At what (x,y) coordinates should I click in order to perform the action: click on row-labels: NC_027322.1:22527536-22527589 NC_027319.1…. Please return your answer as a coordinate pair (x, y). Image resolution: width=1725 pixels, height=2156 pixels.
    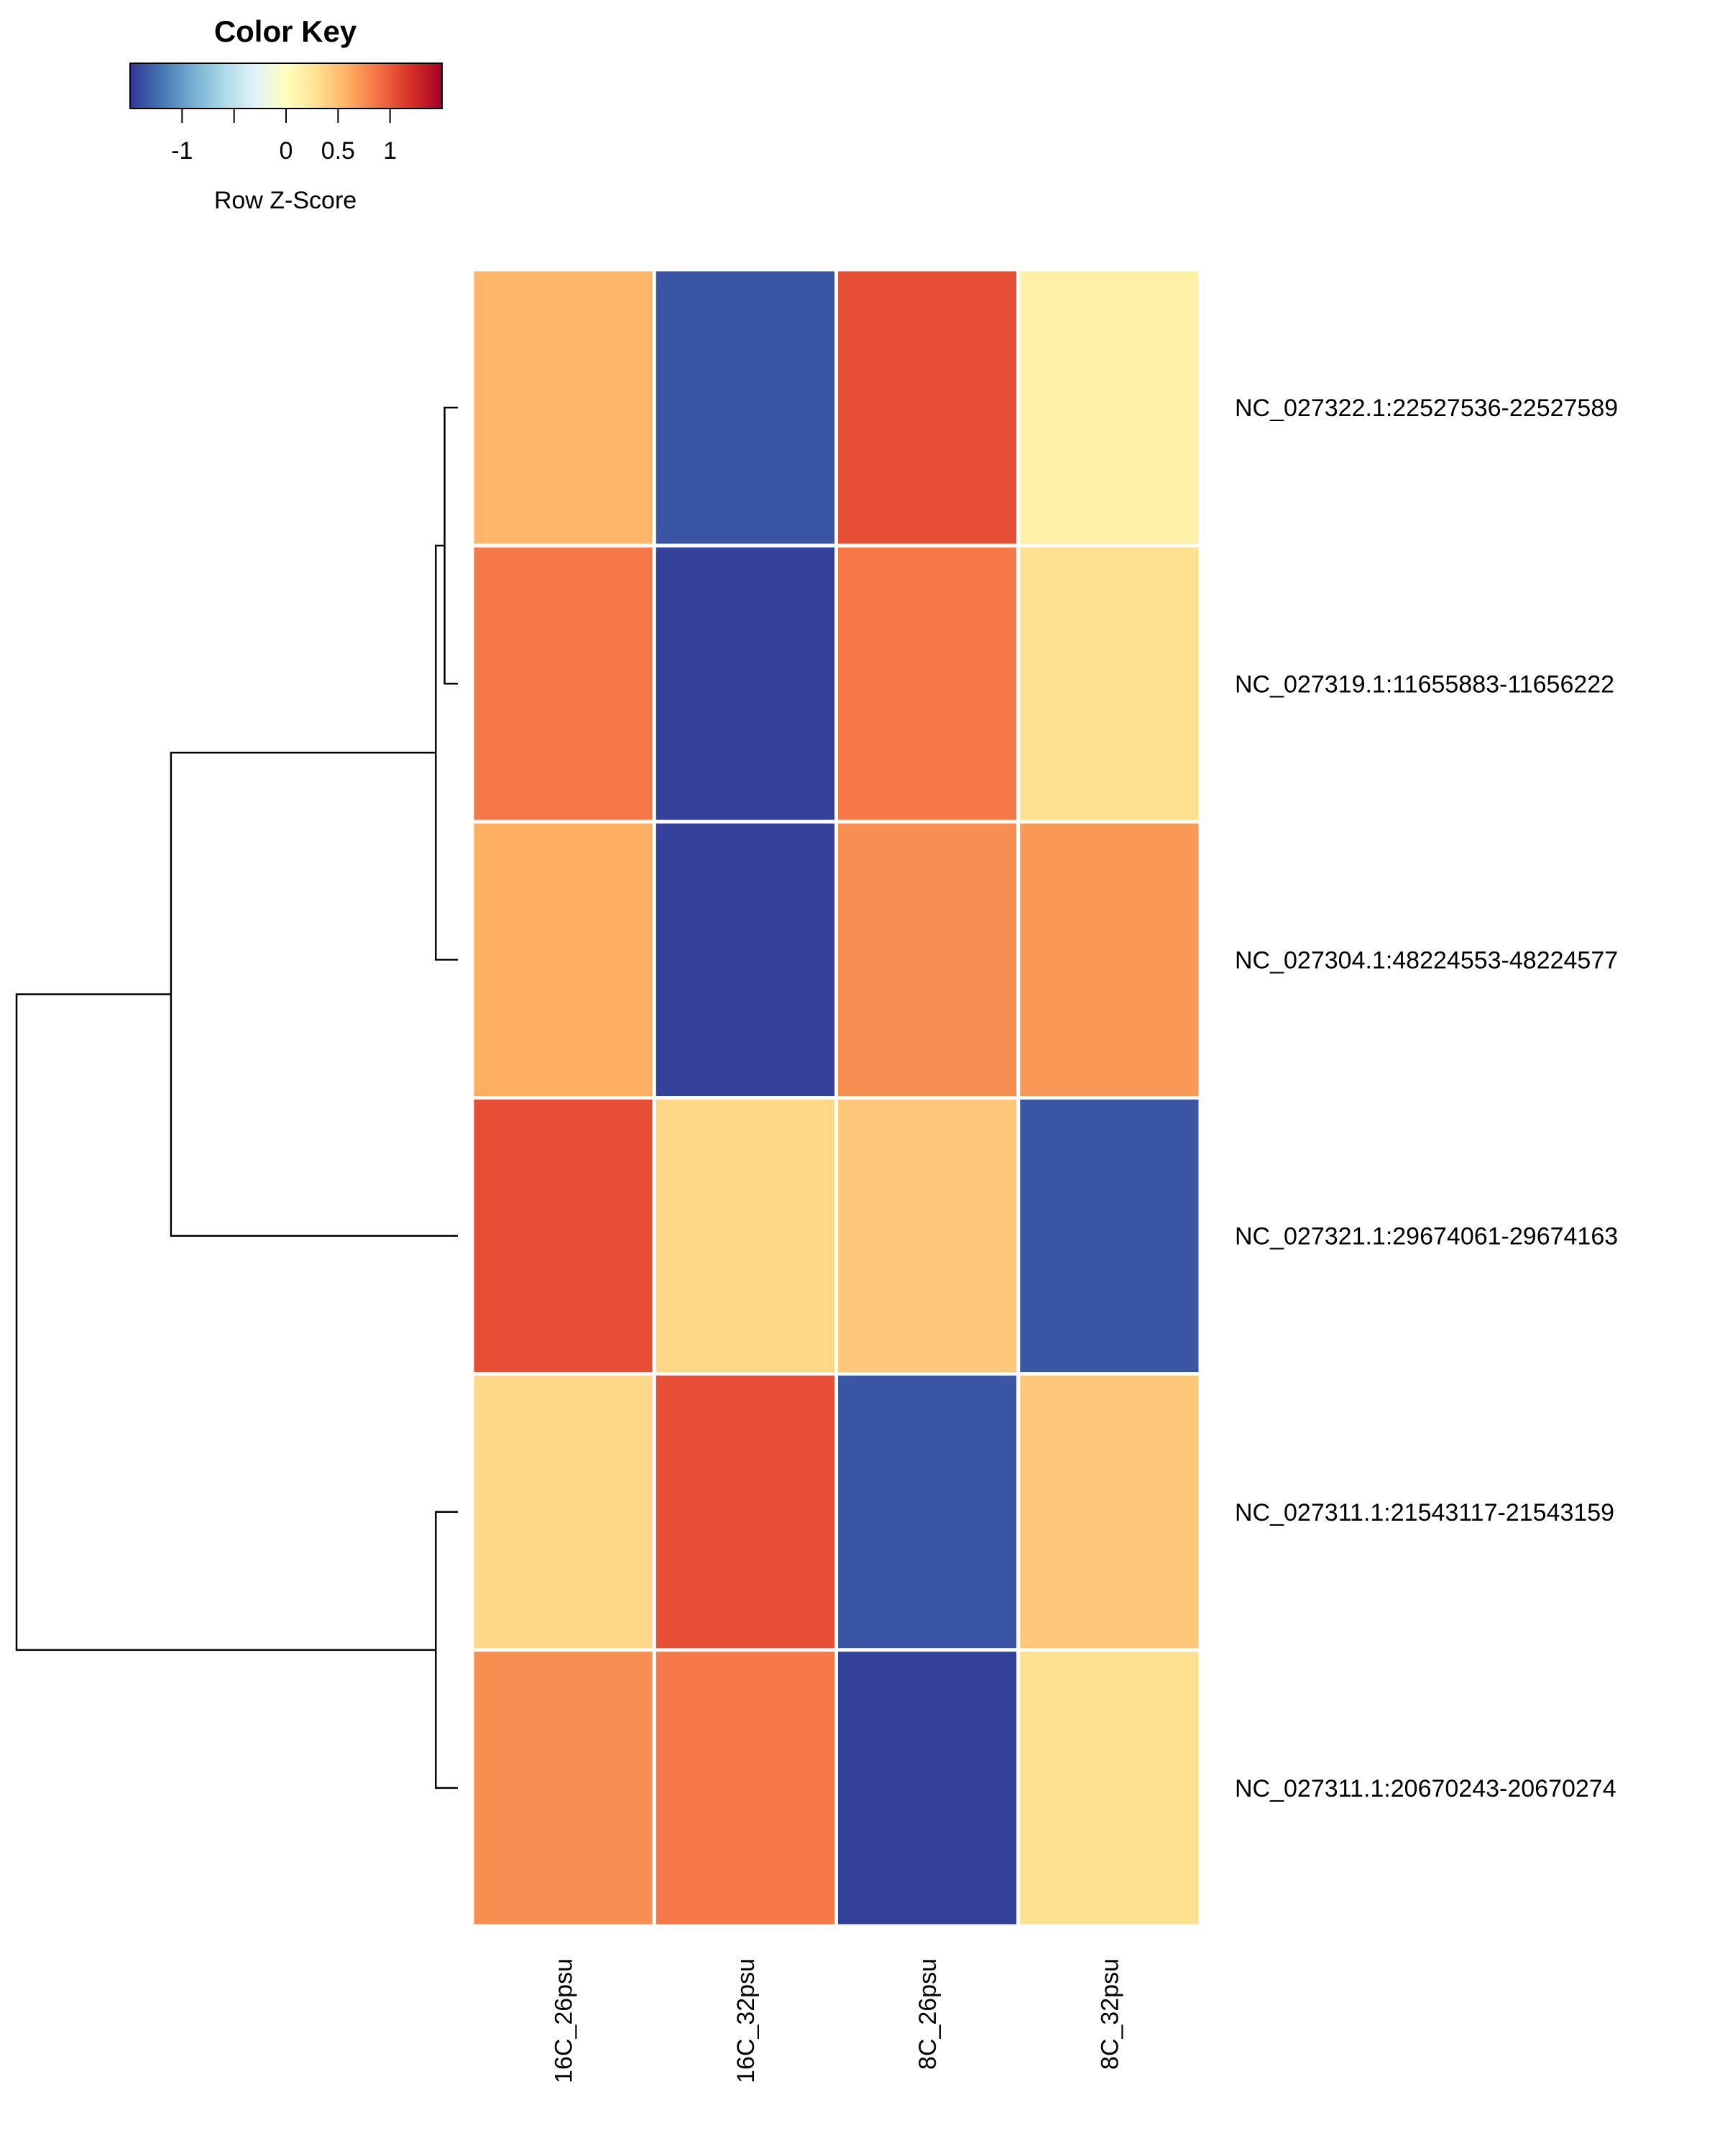
    Looking at the image, I should click on (1426, 1098).